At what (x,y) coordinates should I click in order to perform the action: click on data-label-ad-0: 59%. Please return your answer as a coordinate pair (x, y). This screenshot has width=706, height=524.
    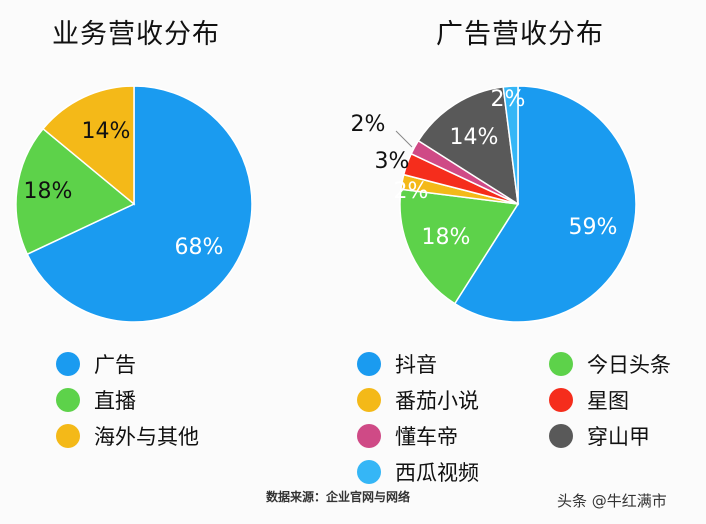
    Looking at the image, I should click on (593, 227).